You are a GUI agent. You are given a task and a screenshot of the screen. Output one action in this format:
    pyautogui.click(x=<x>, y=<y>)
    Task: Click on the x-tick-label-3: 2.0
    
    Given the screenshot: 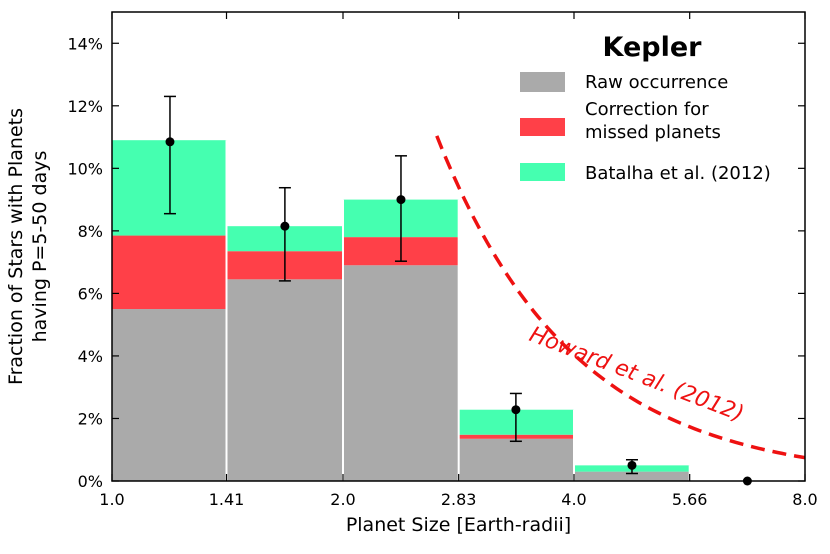 What is the action you would take?
    pyautogui.click(x=342, y=499)
    